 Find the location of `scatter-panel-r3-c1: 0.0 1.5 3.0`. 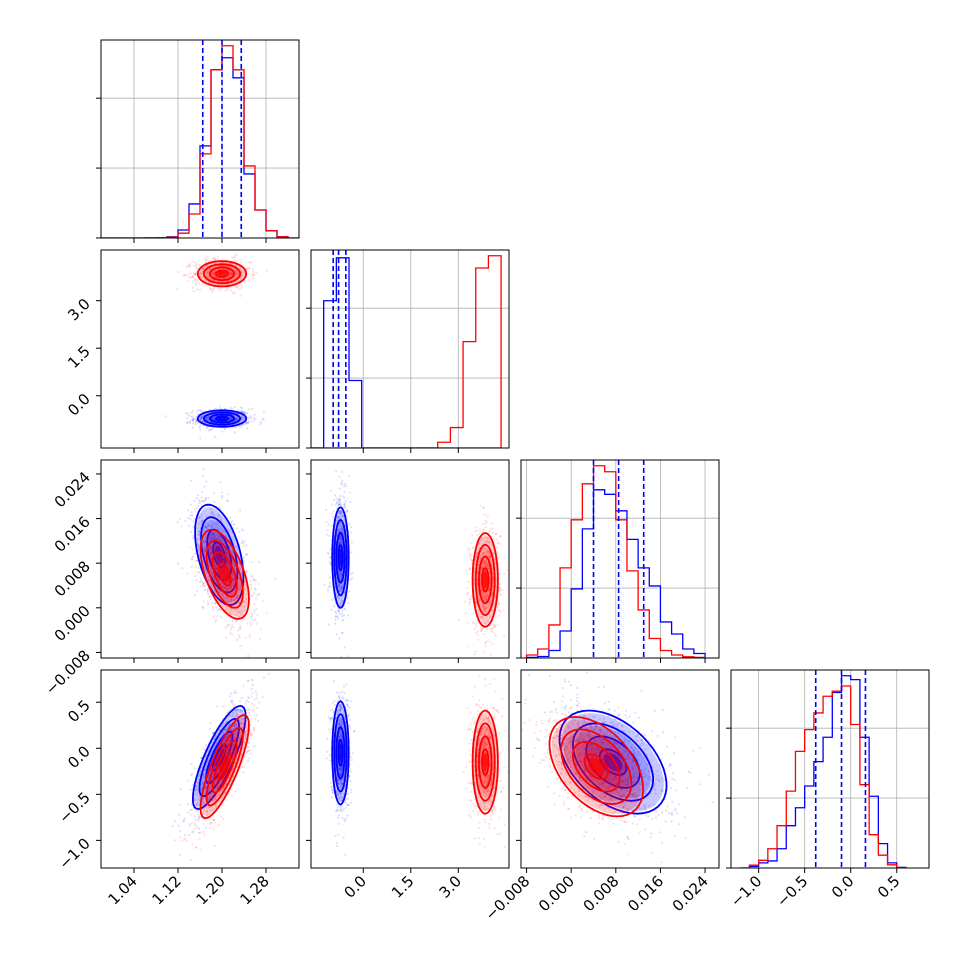

scatter-panel-r3-c1: 0.0 1.5 3.0 is located at coordinates (408, 785).